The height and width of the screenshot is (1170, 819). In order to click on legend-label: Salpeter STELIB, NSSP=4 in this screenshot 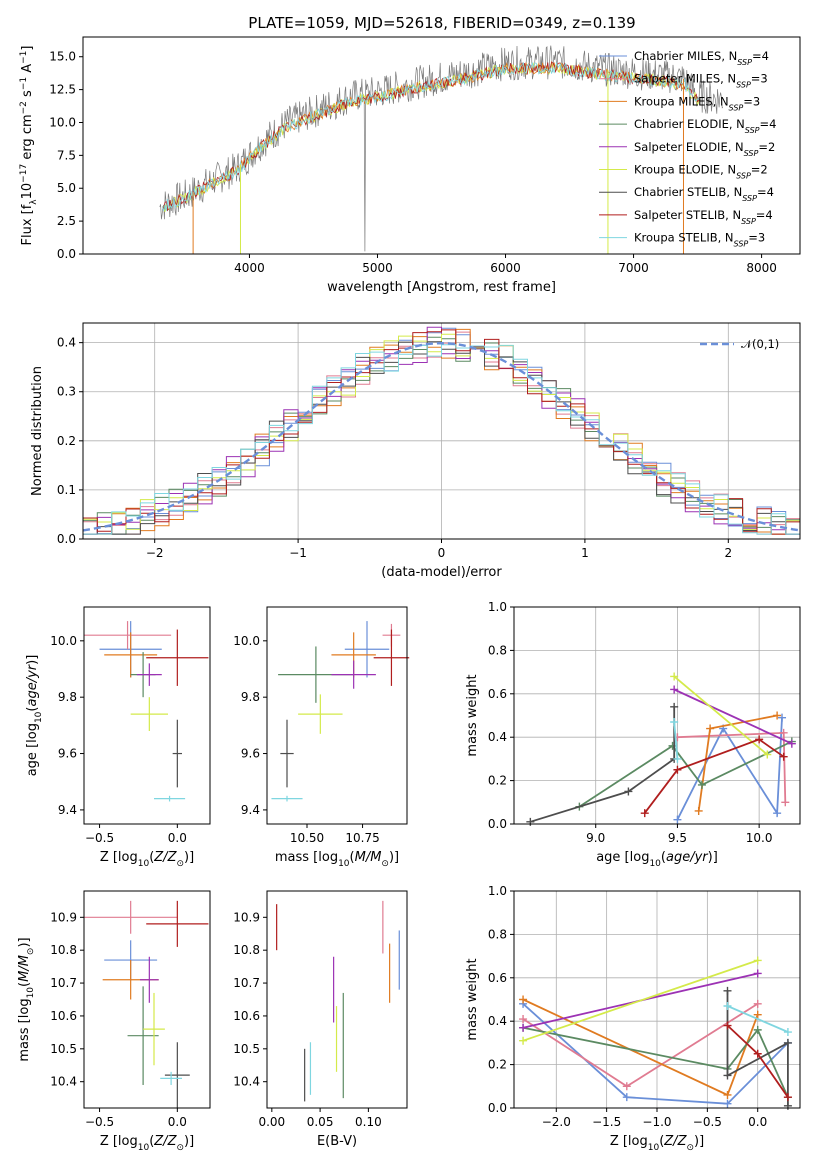, I will do `click(703, 217)`.